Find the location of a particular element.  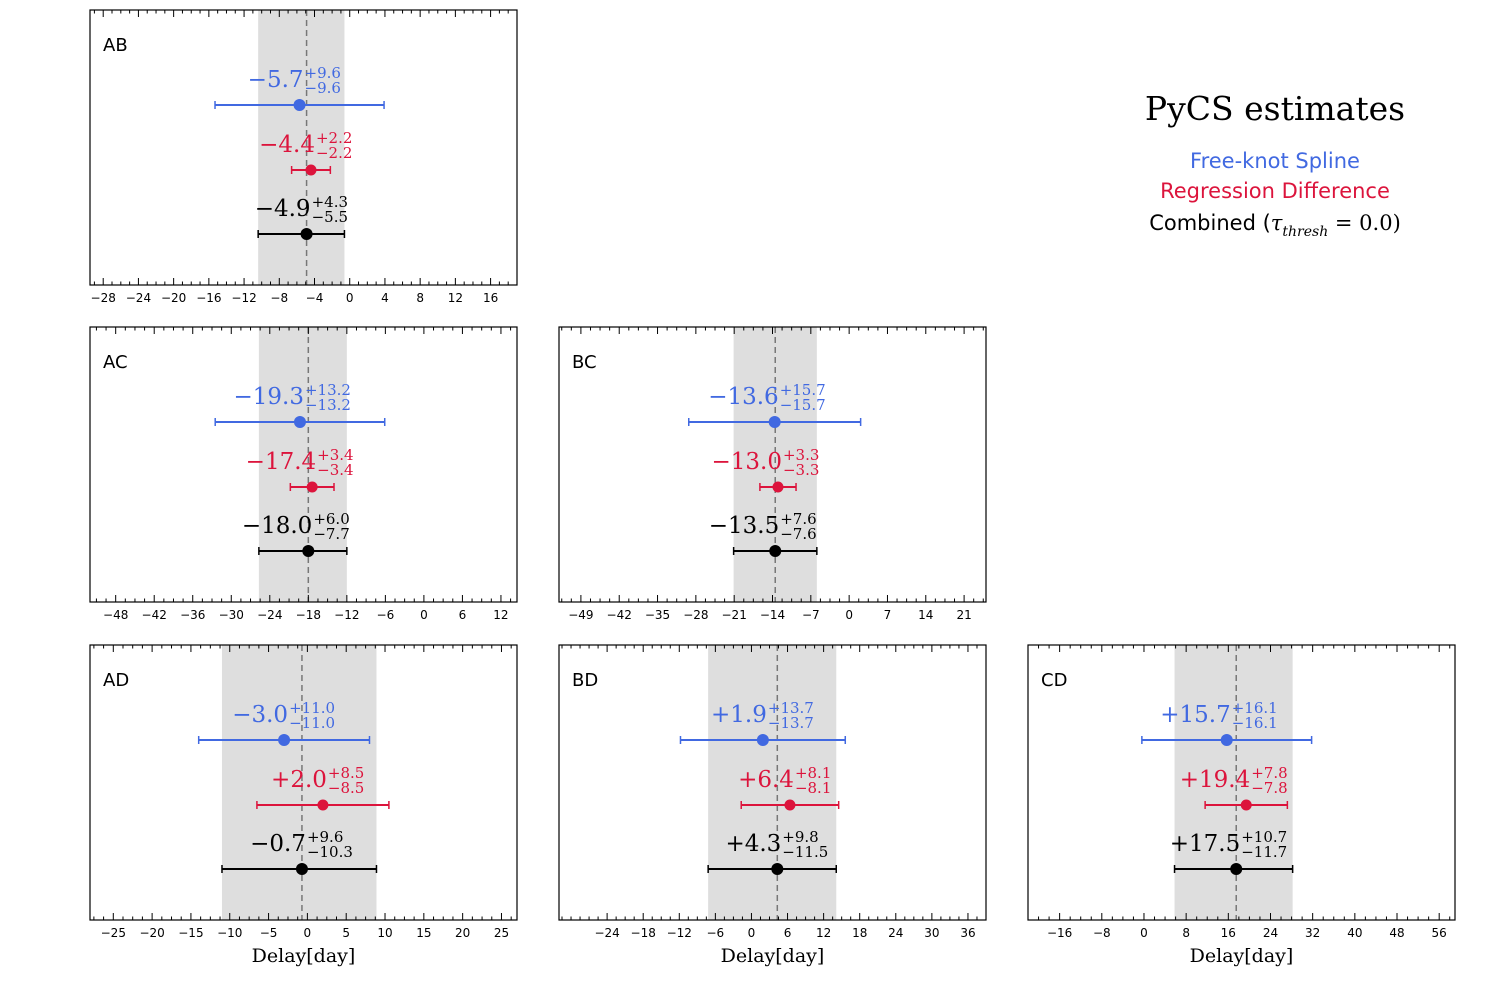

estimate-value: −4.9 is located at coordinates (283, 209).